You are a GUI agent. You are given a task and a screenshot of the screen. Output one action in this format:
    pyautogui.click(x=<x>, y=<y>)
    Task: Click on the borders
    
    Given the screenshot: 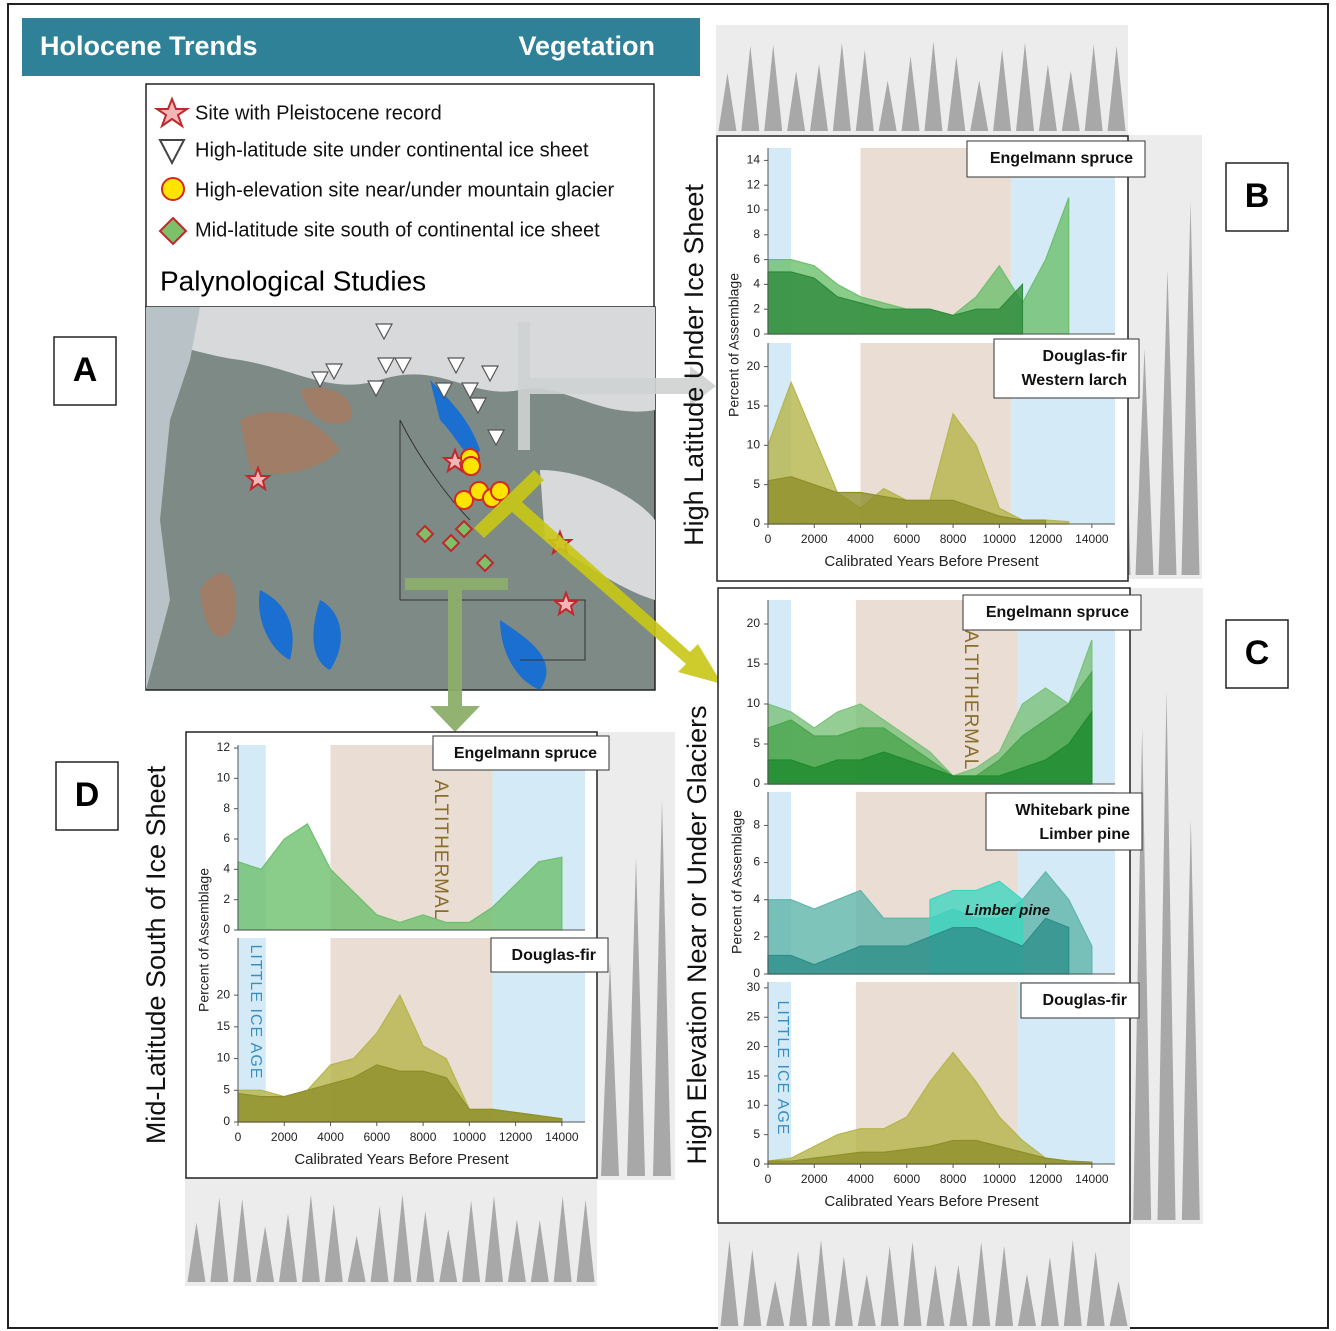 What is the action you would take?
    pyautogui.click(x=492, y=540)
    